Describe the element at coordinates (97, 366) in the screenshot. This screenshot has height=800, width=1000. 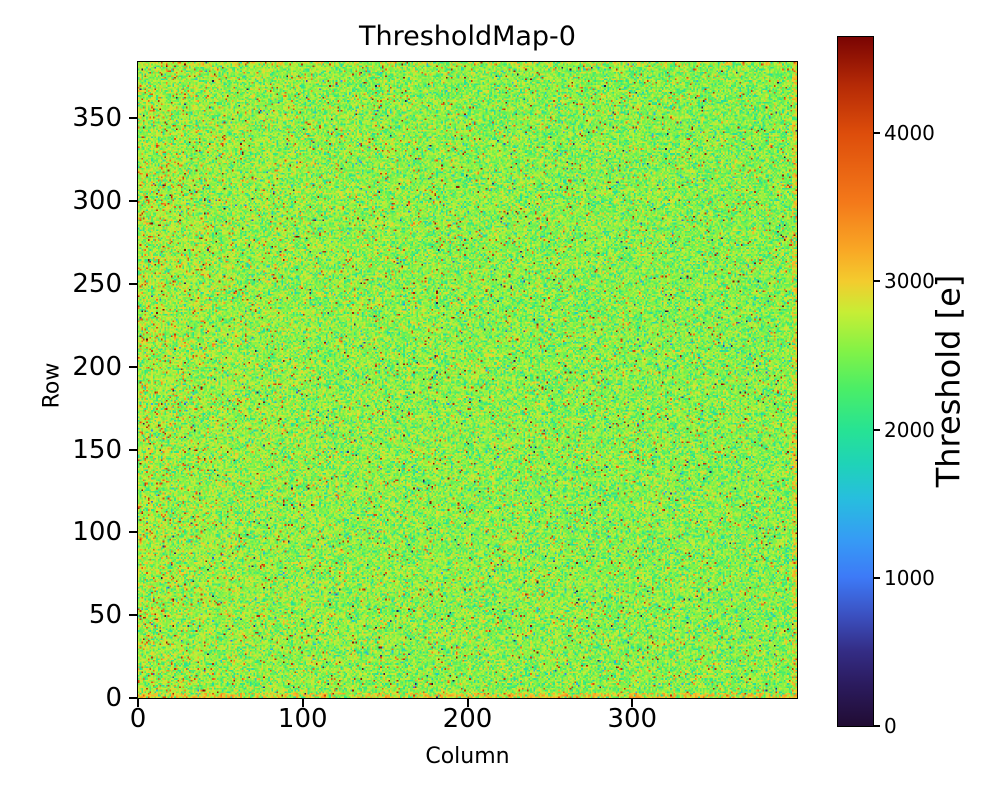
I see `y-tick-label: 200` at that location.